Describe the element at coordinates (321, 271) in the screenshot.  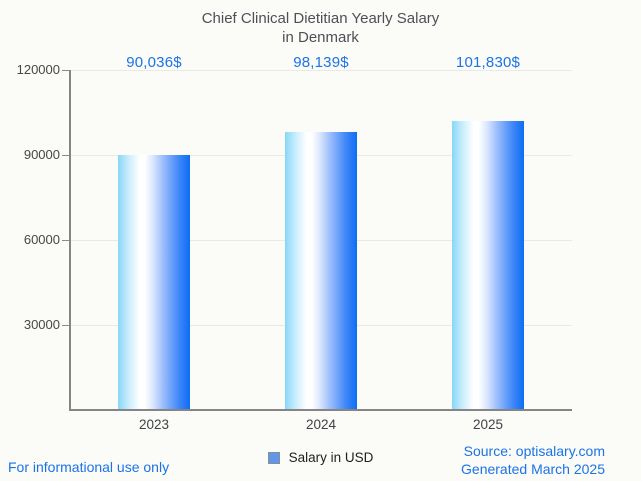
I see `bar-2024` at that location.